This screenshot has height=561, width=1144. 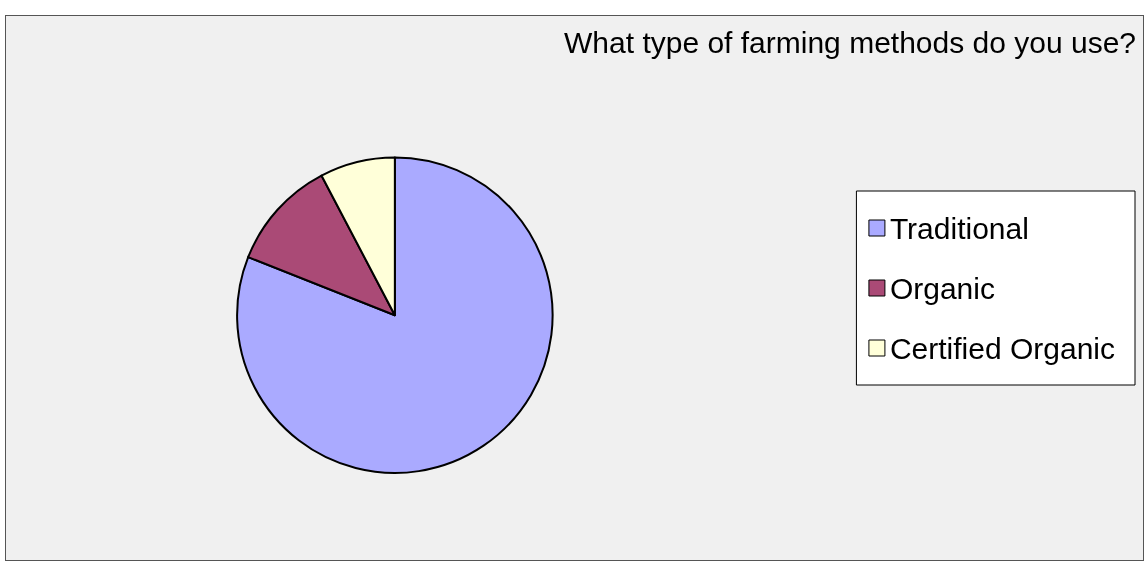 What do you see at coordinates (850, 42) in the screenshot?
I see `chart-title: What type of farming methods do you use?` at bounding box center [850, 42].